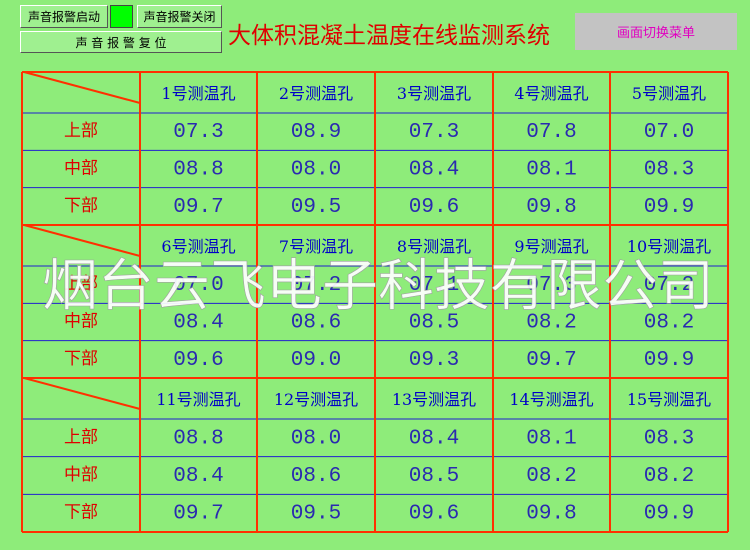 Image resolution: width=750 pixels, height=550 pixels. I want to click on hole-header: 13号测温孔, so click(434, 399).